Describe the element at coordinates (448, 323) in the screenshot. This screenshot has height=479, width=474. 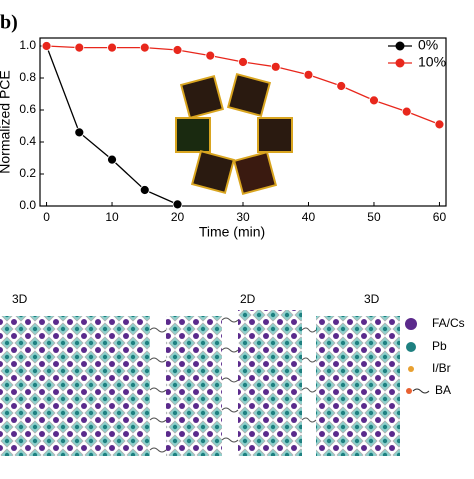
I see `legend-label: FA/Cs` at that location.